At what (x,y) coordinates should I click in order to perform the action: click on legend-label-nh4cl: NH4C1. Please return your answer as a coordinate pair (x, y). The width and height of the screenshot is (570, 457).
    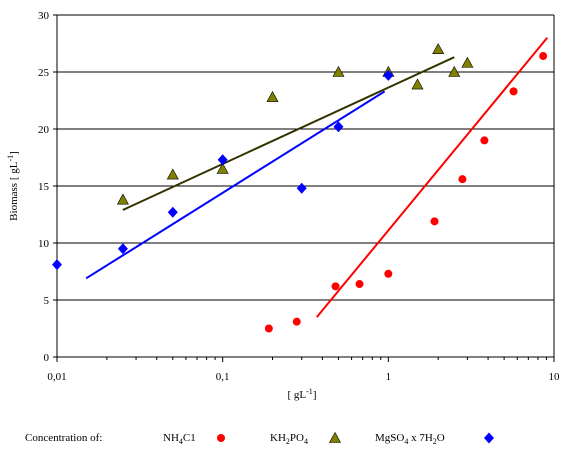
    Looking at the image, I should click on (179, 439).